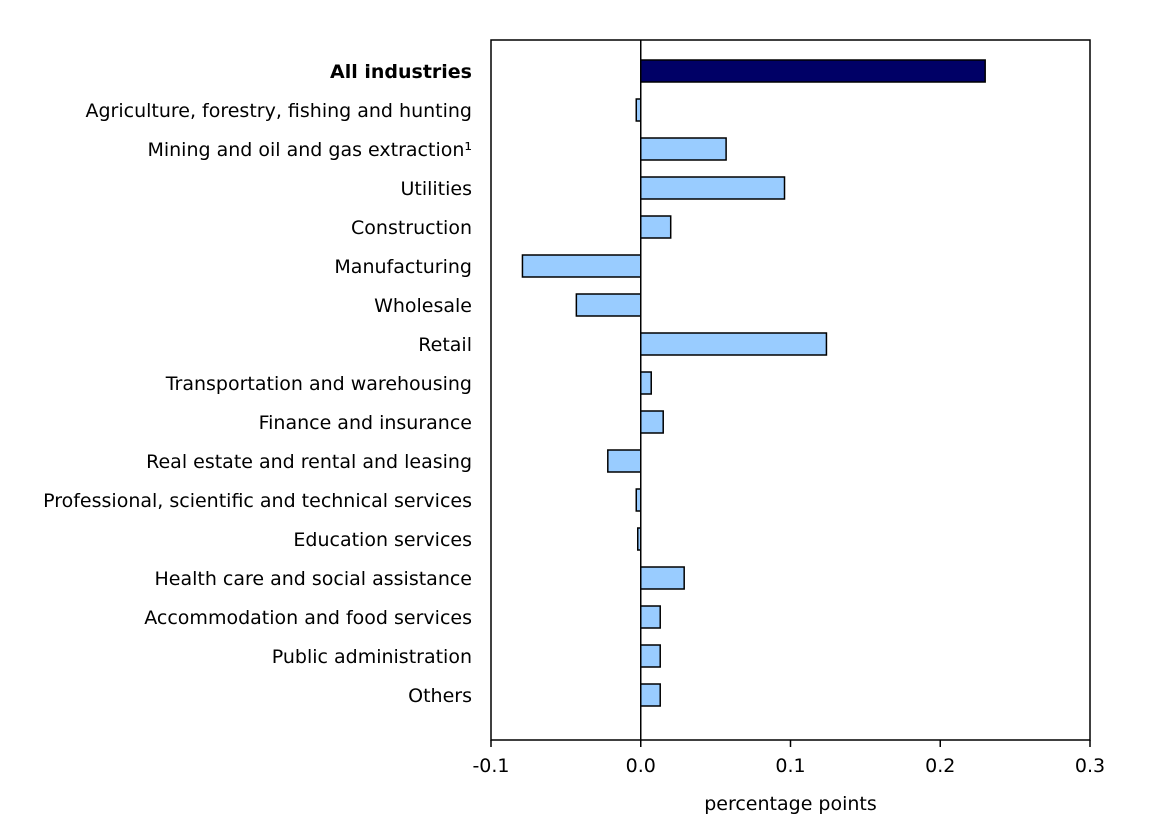 Image resolution: width=1156 pixels, height=831 pixels. Describe the element at coordinates (403, 267) in the screenshot. I see `category-label: Manufacturing` at that location.